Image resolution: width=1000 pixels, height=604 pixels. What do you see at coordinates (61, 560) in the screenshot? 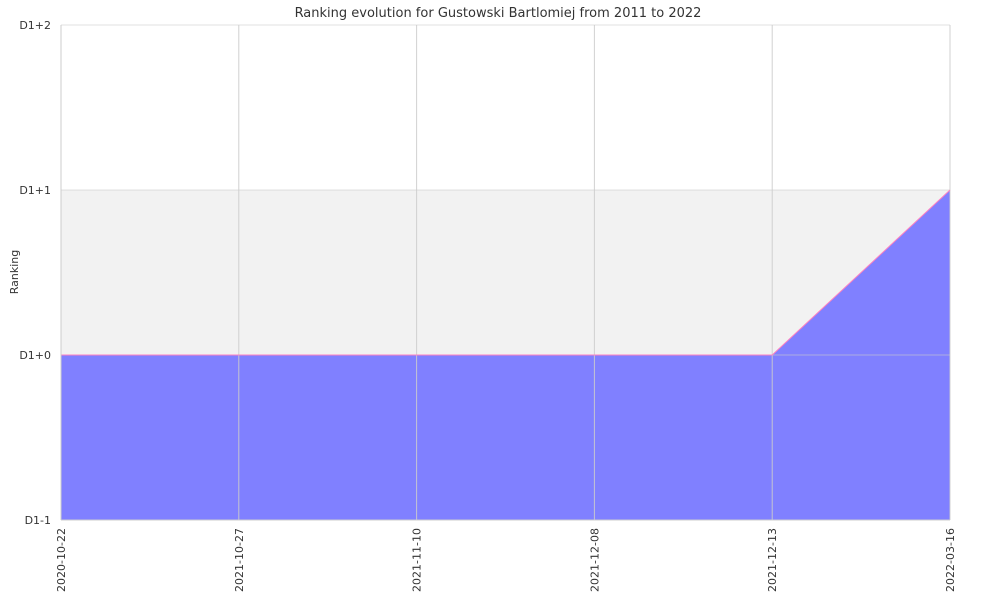
I see `x-tick-label: 2020-10-22` at bounding box center [61, 560].